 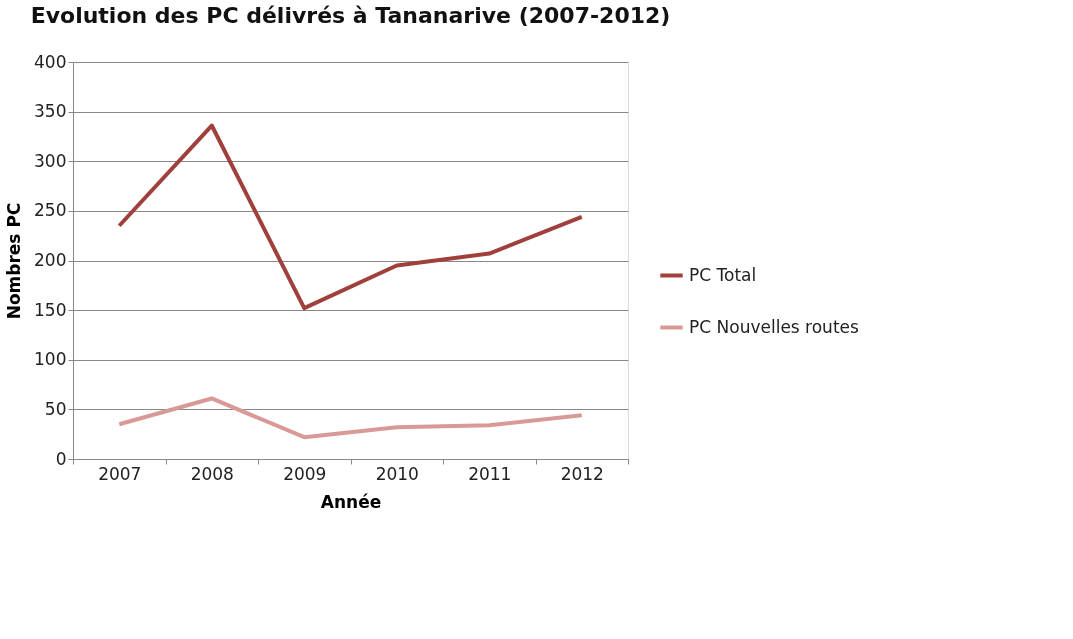 I want to click on y-tick-label: 250, so click(x=50, y=210).